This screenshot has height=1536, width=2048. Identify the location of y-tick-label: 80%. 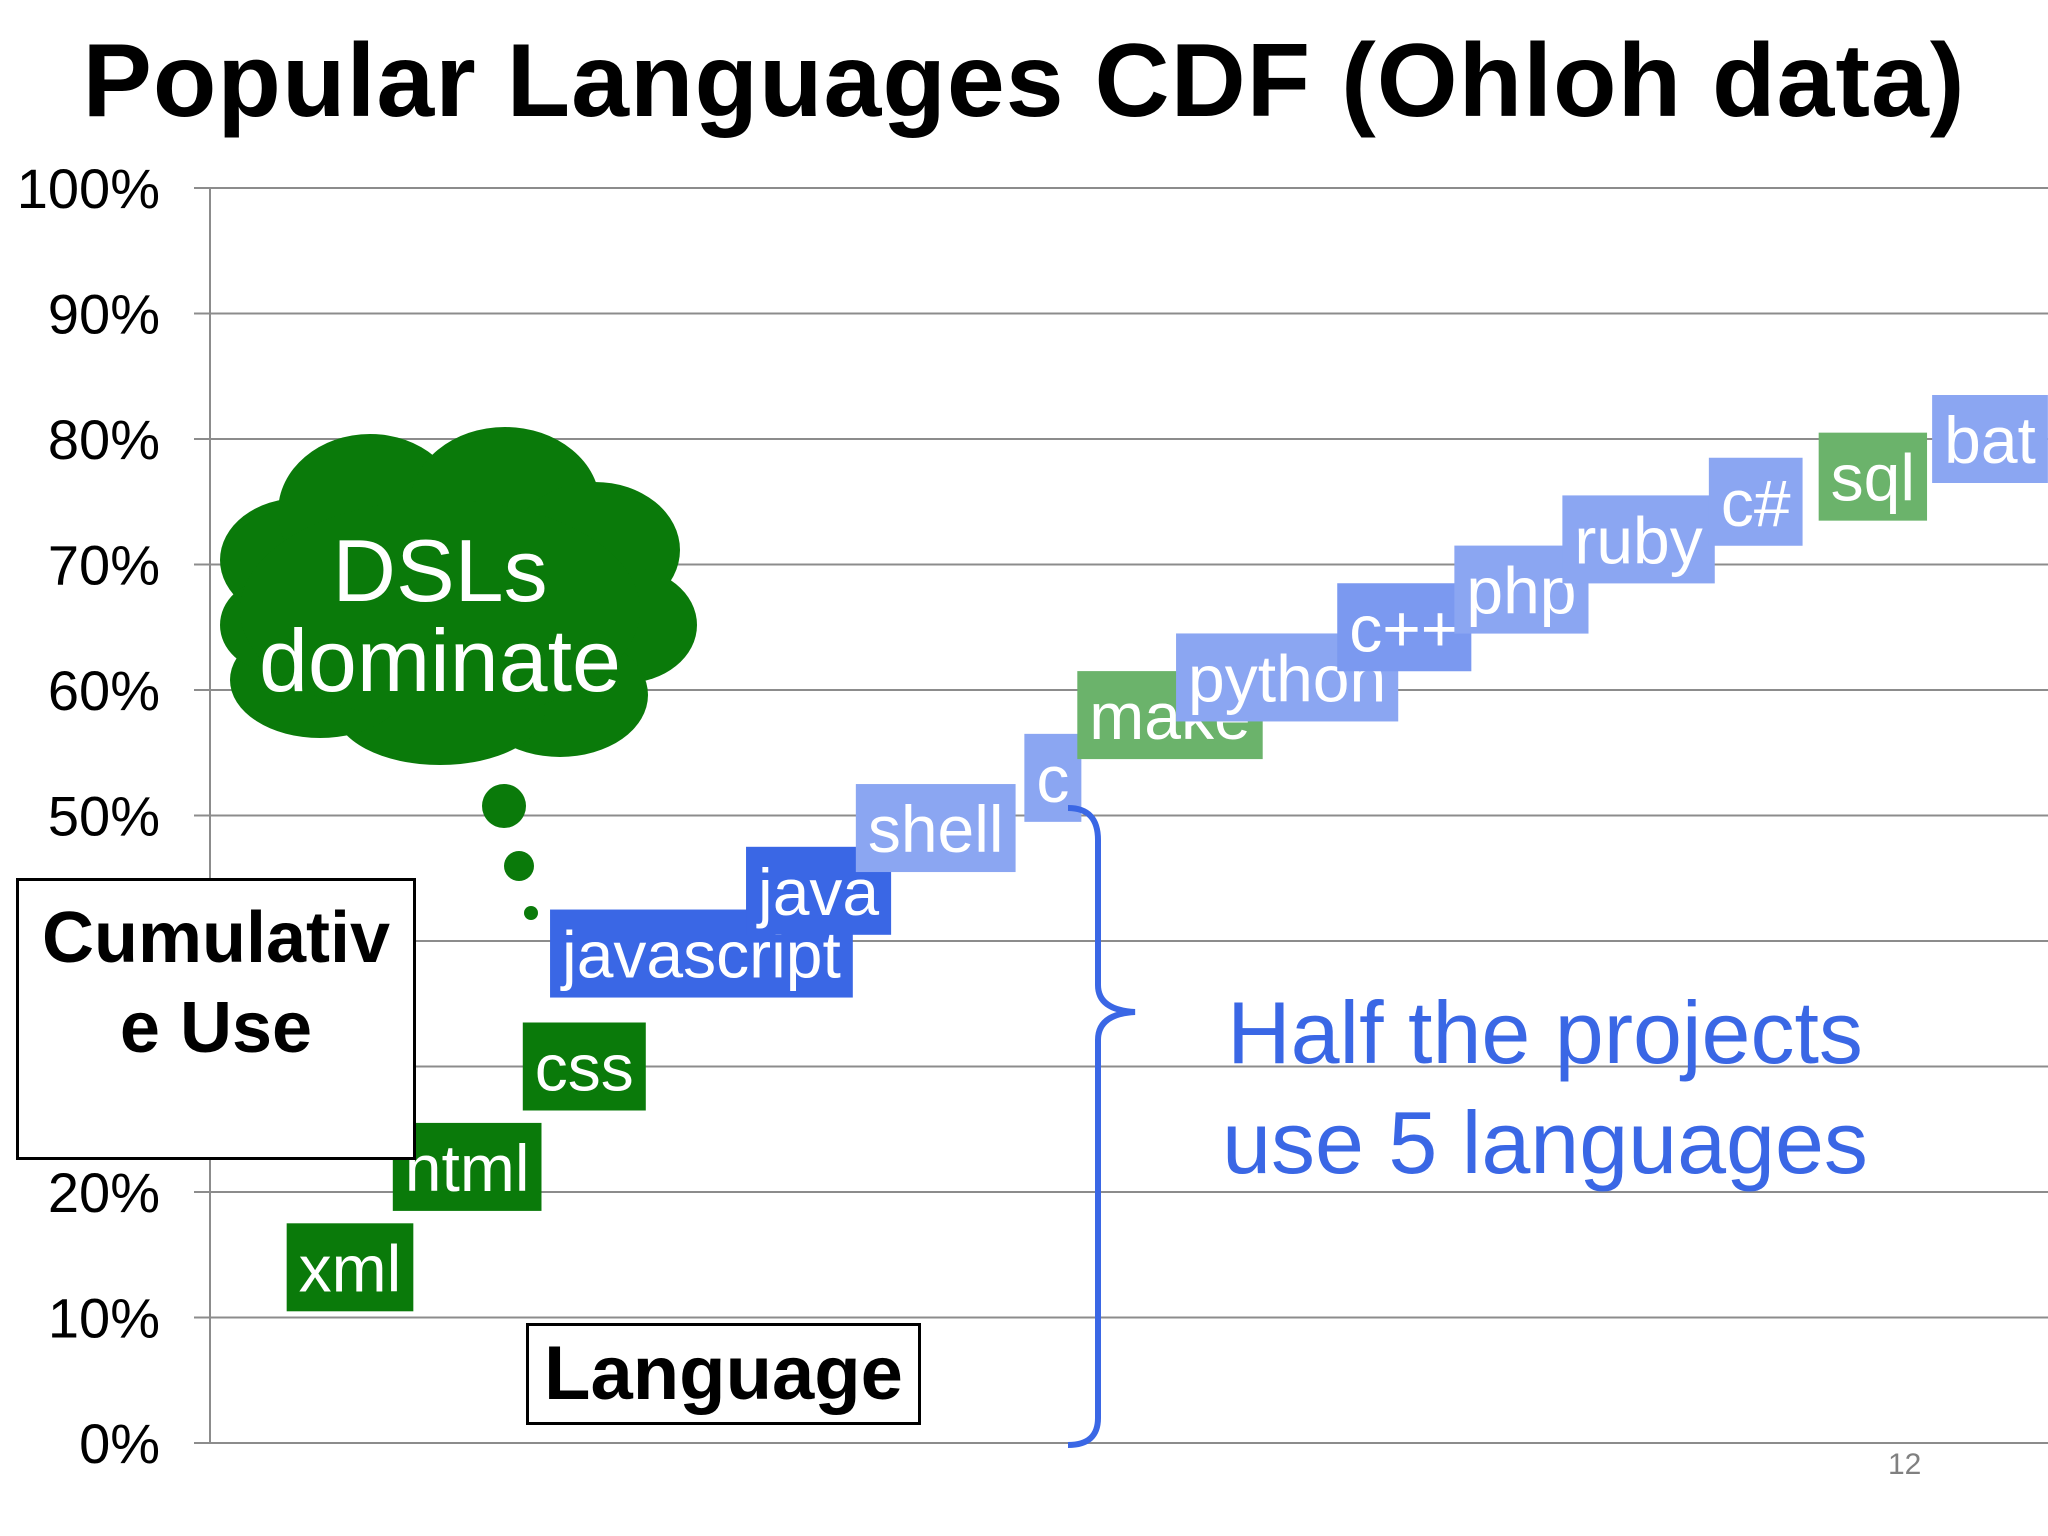
(104, 439).